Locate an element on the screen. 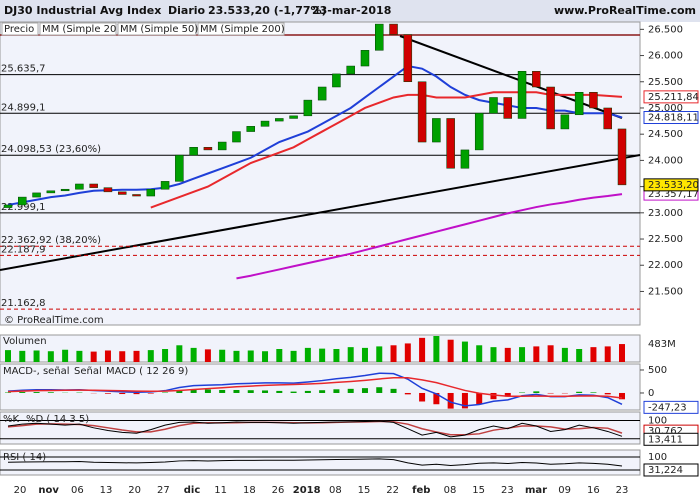 The width and height of the screenshot is (700, 500). y-tick-label: 22.000 is located at coordinates (665, 265).